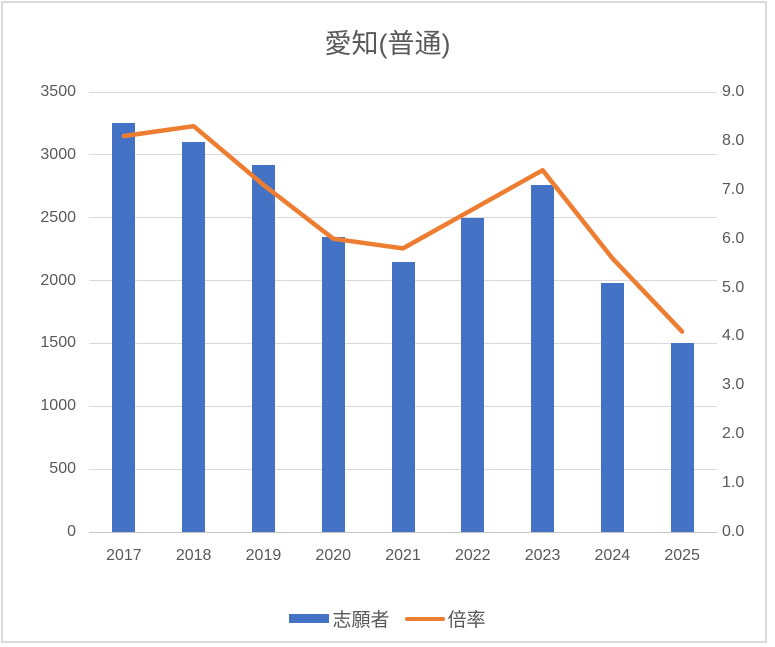 The height and width of the screenshot is (647, 775). I want to click on bar-2019, so click(263, 348).